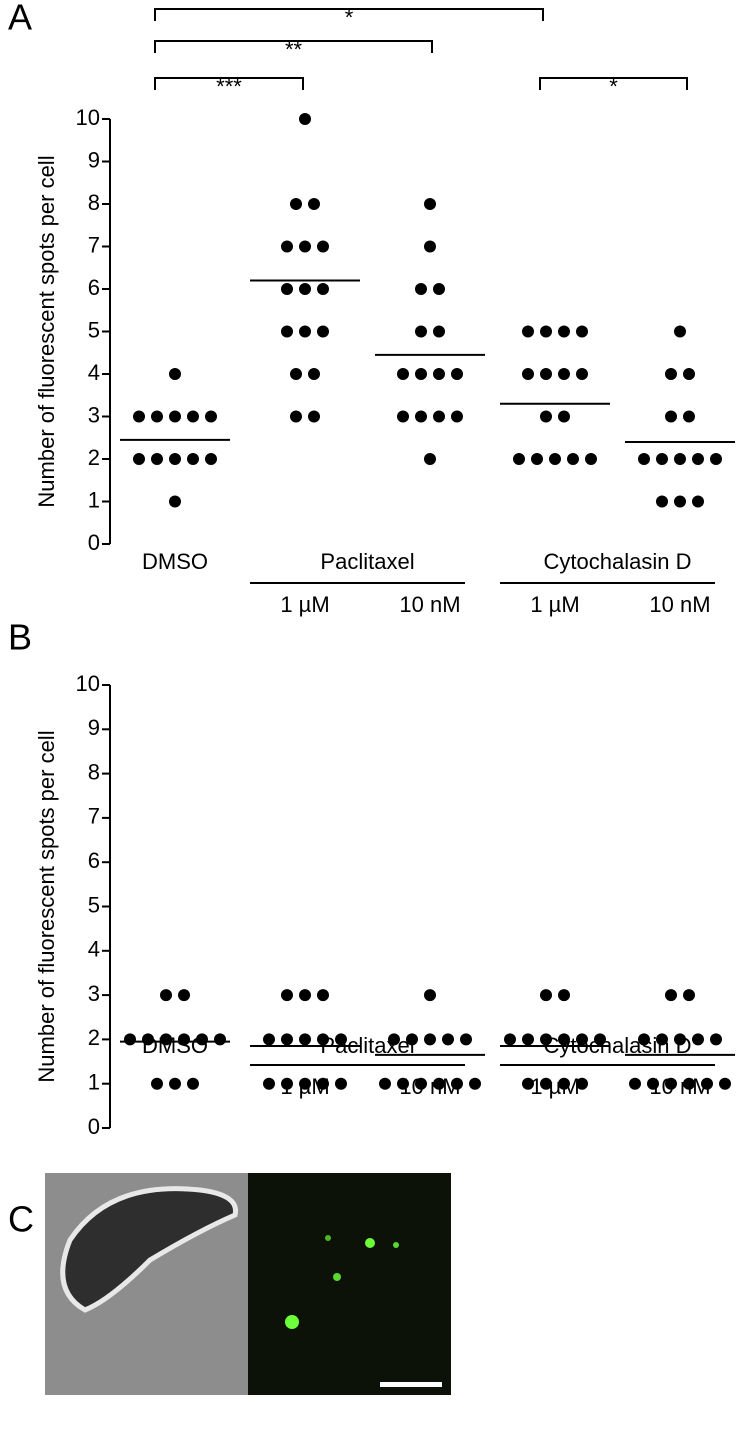  I want to click on significance-label: *, so click(349, 17).